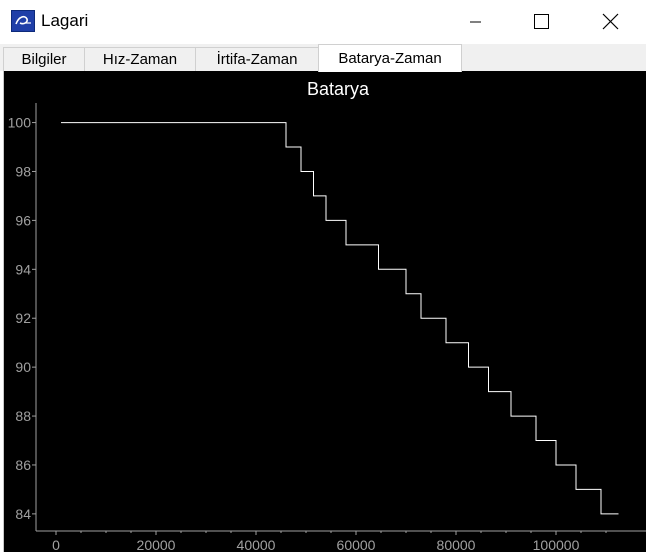 The image size is (646, 557). What do you see at coordinates (44, 59) in the screenshot?
I see `tab-bilgiler: Bilgiler` at bounding box center [44, 59].